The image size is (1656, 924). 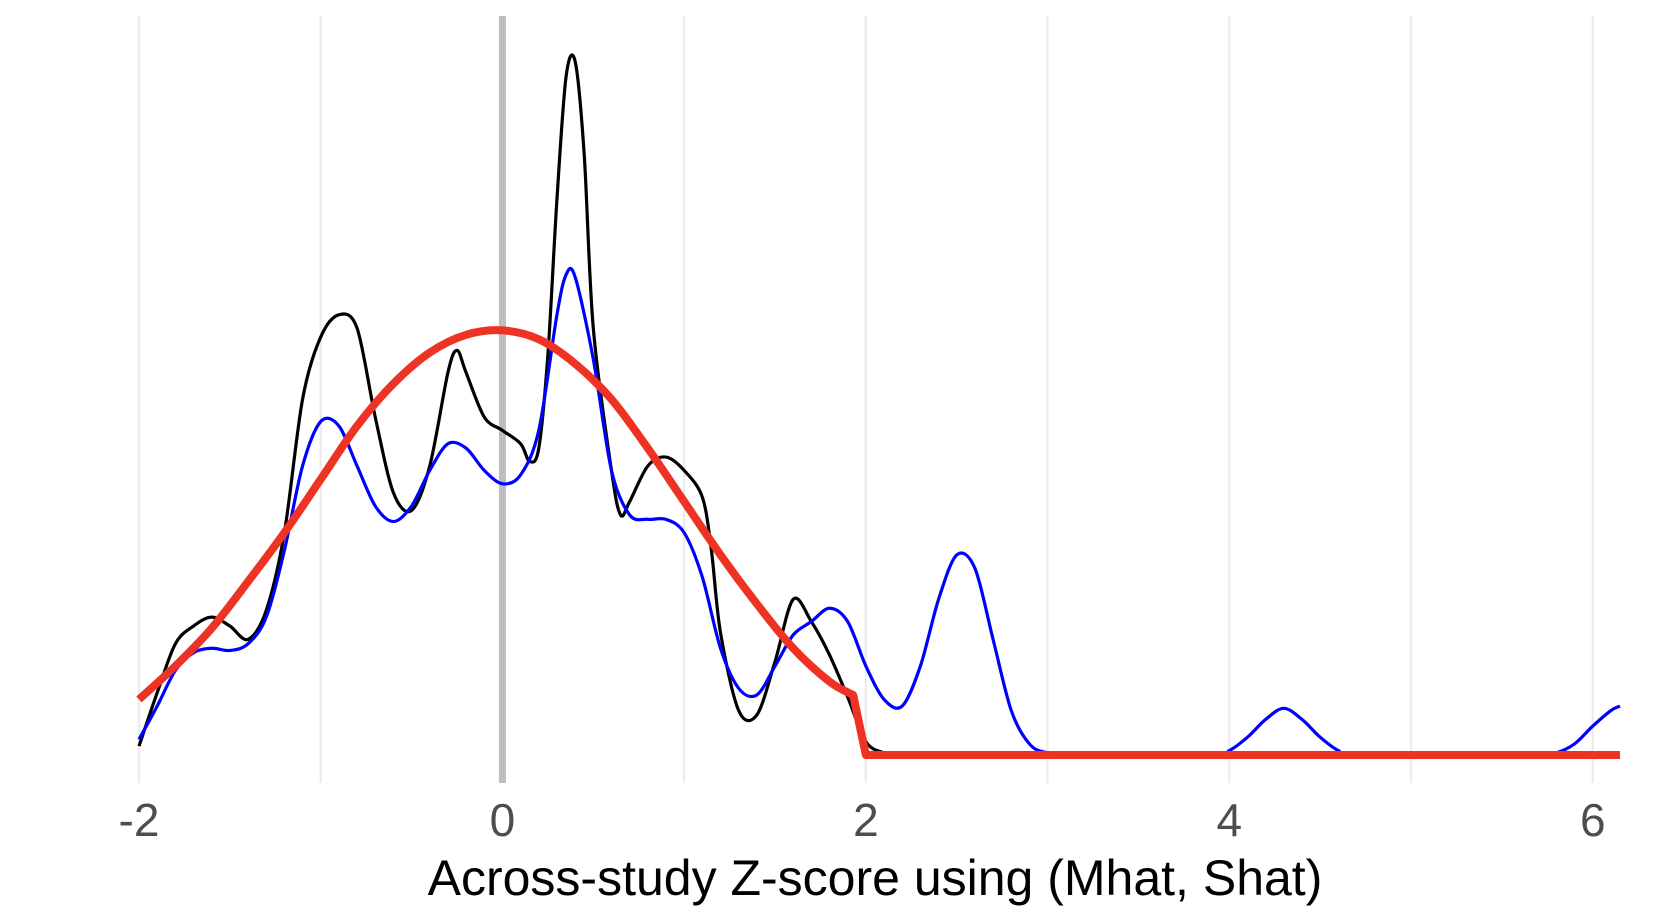 I want to click on x-tick-label-6: 6, so click(x=1593, y=820).